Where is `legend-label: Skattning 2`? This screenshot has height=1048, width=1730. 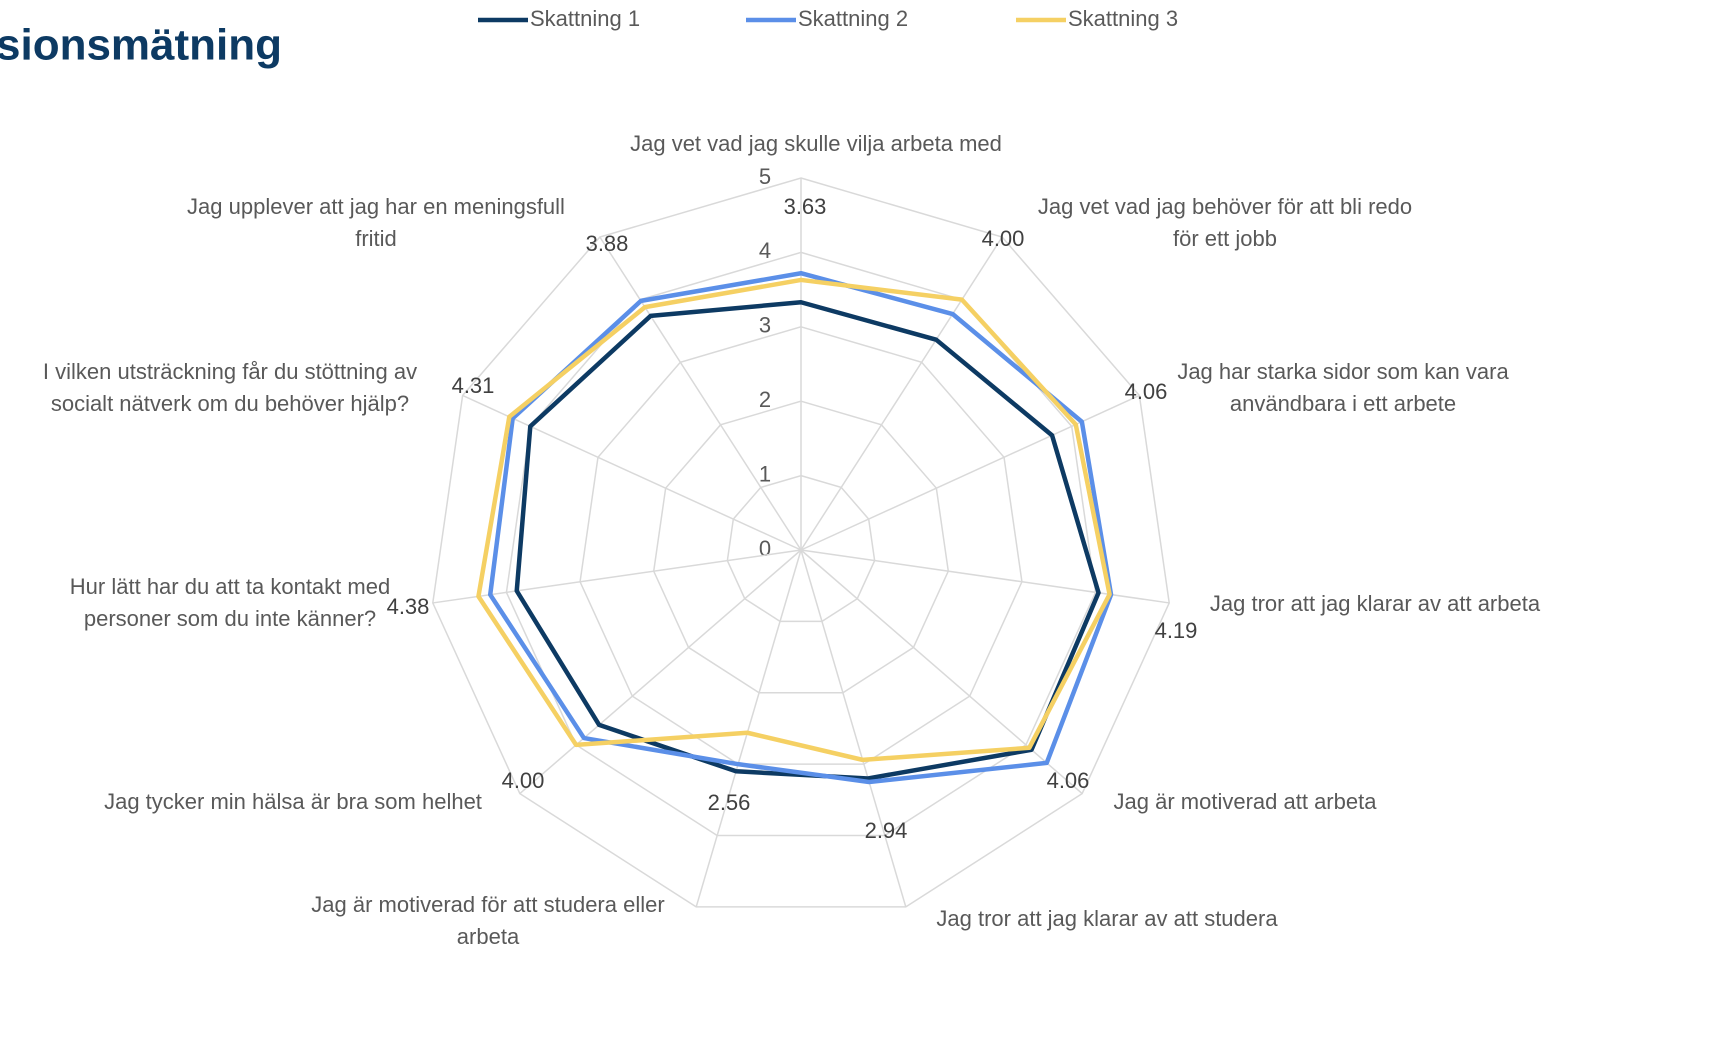
legend-label: Skattning 2 is located at coordinates (853, 18).